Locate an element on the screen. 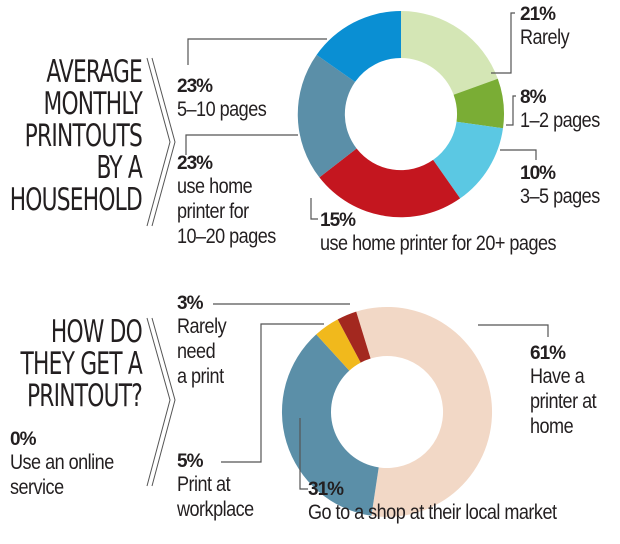 Image resolution: width=620 pixels, height=544 pixels. label-have-printer-at-home: 61% Have a printer at home is located at coordinates (568, 391).